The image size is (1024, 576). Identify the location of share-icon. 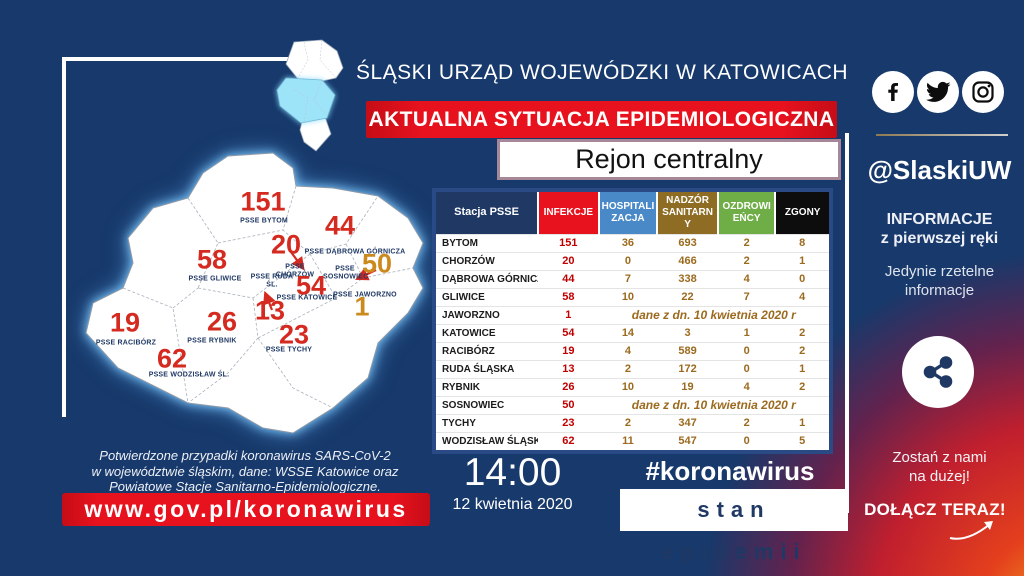
(938, 372).